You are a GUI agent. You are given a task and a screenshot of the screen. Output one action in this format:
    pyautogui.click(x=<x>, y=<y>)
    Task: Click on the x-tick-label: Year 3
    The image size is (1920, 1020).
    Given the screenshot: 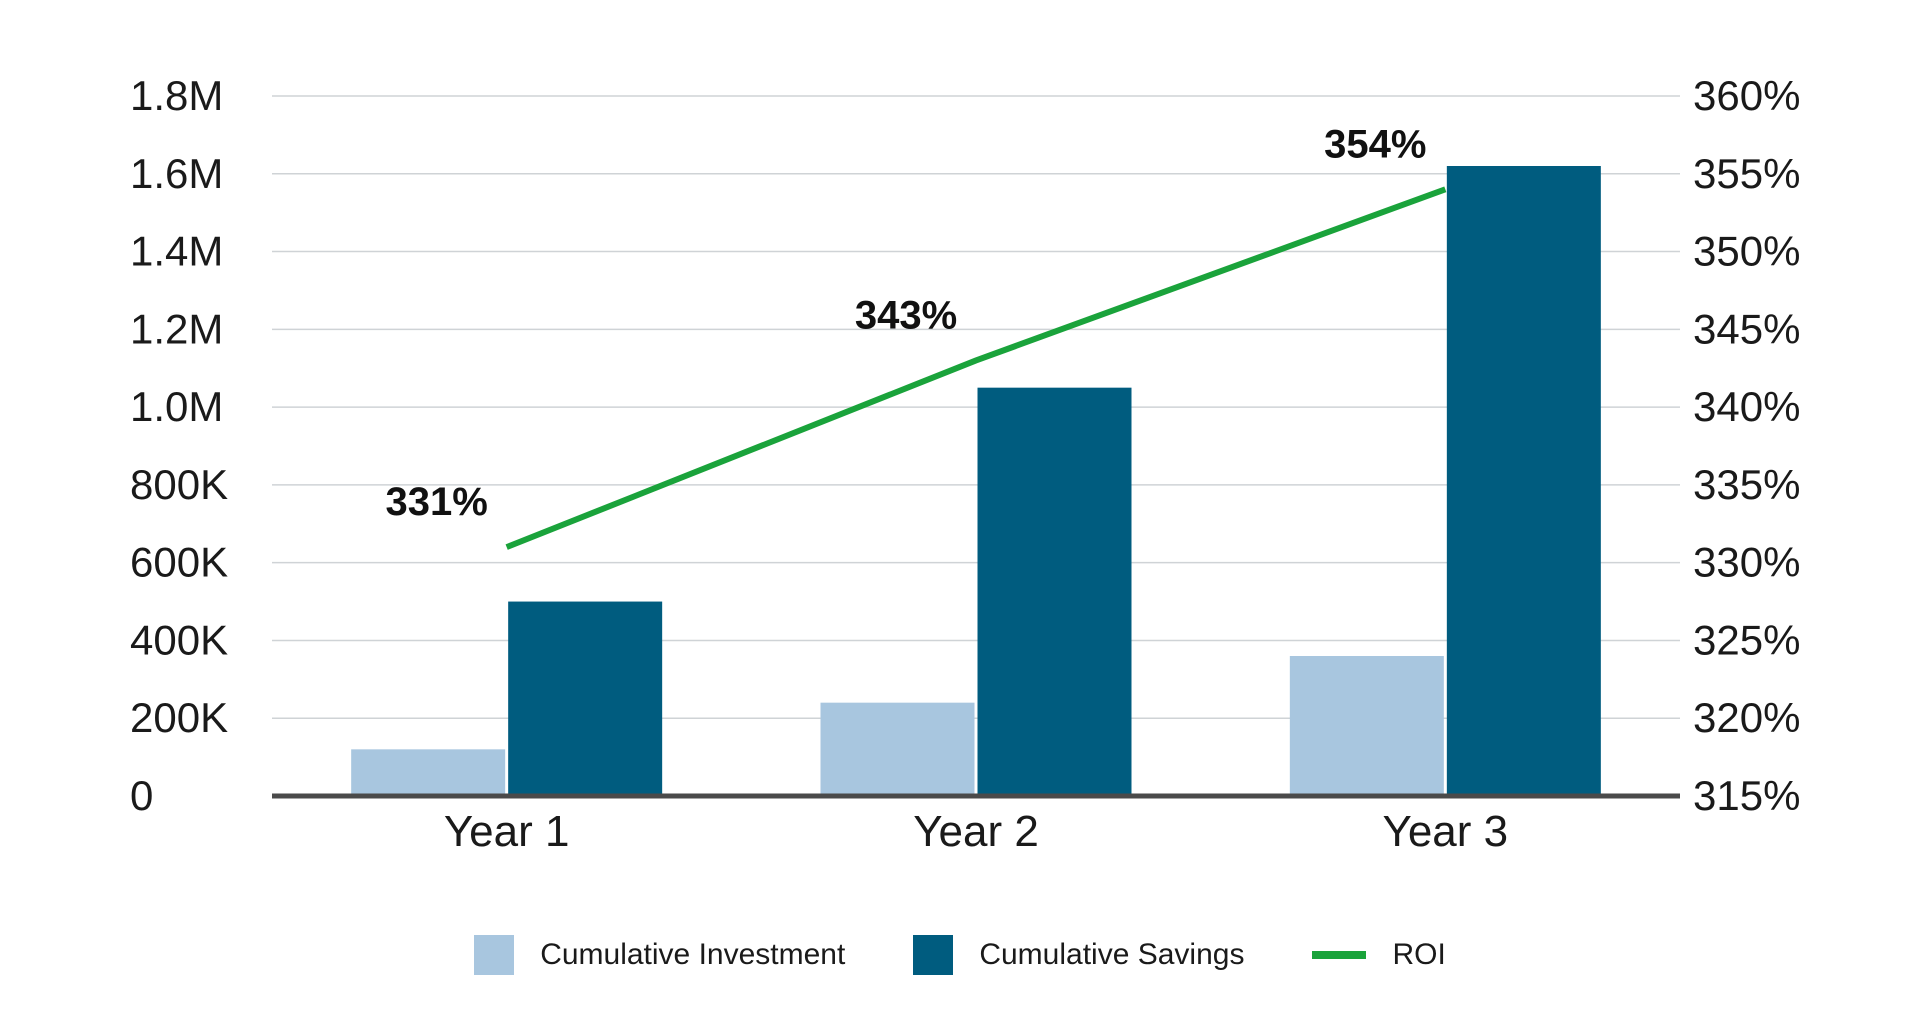 What is the action you would take?
    pyautogui.click(x=1446, y=831)
    